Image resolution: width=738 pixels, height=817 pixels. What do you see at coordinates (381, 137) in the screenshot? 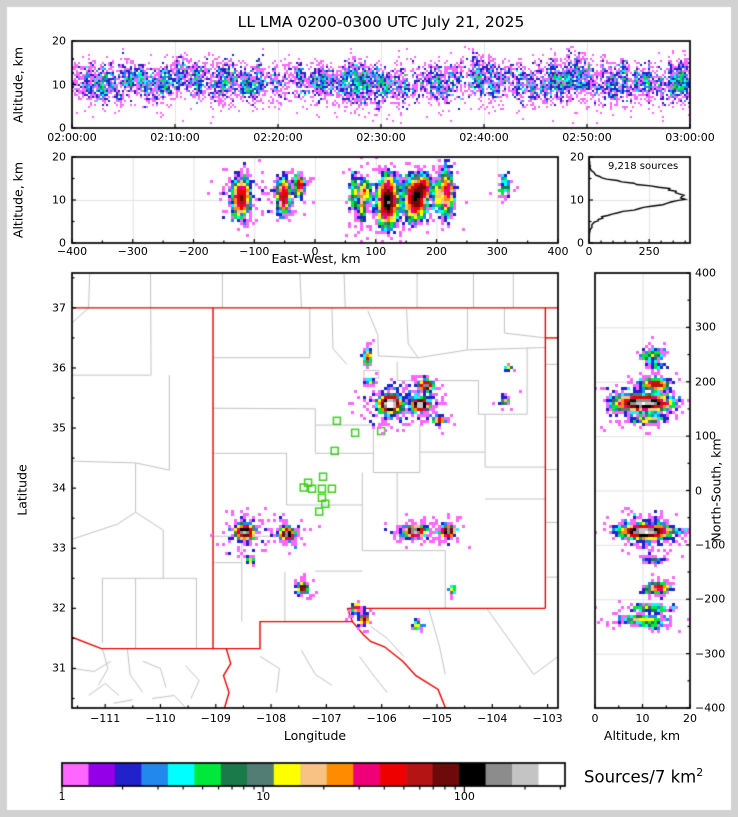
I see `tick-label: 02:30:00` at bounding box center [381, 137].